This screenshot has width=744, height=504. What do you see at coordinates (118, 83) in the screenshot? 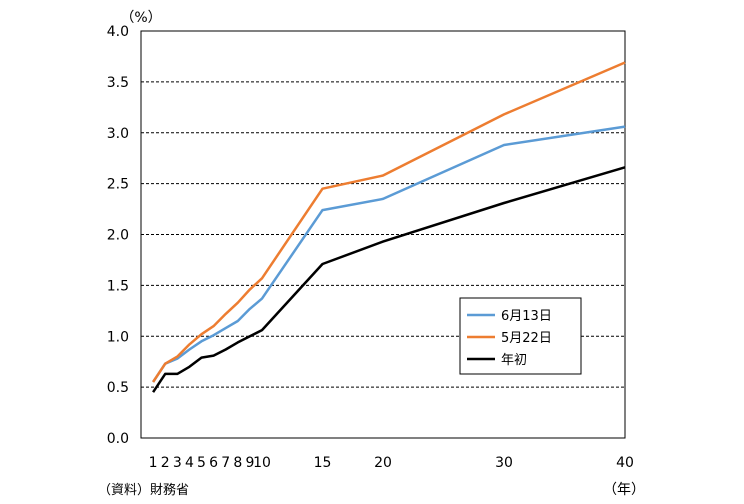
I see `y-tick-label: 3.5` at bounding box center [118, 83].